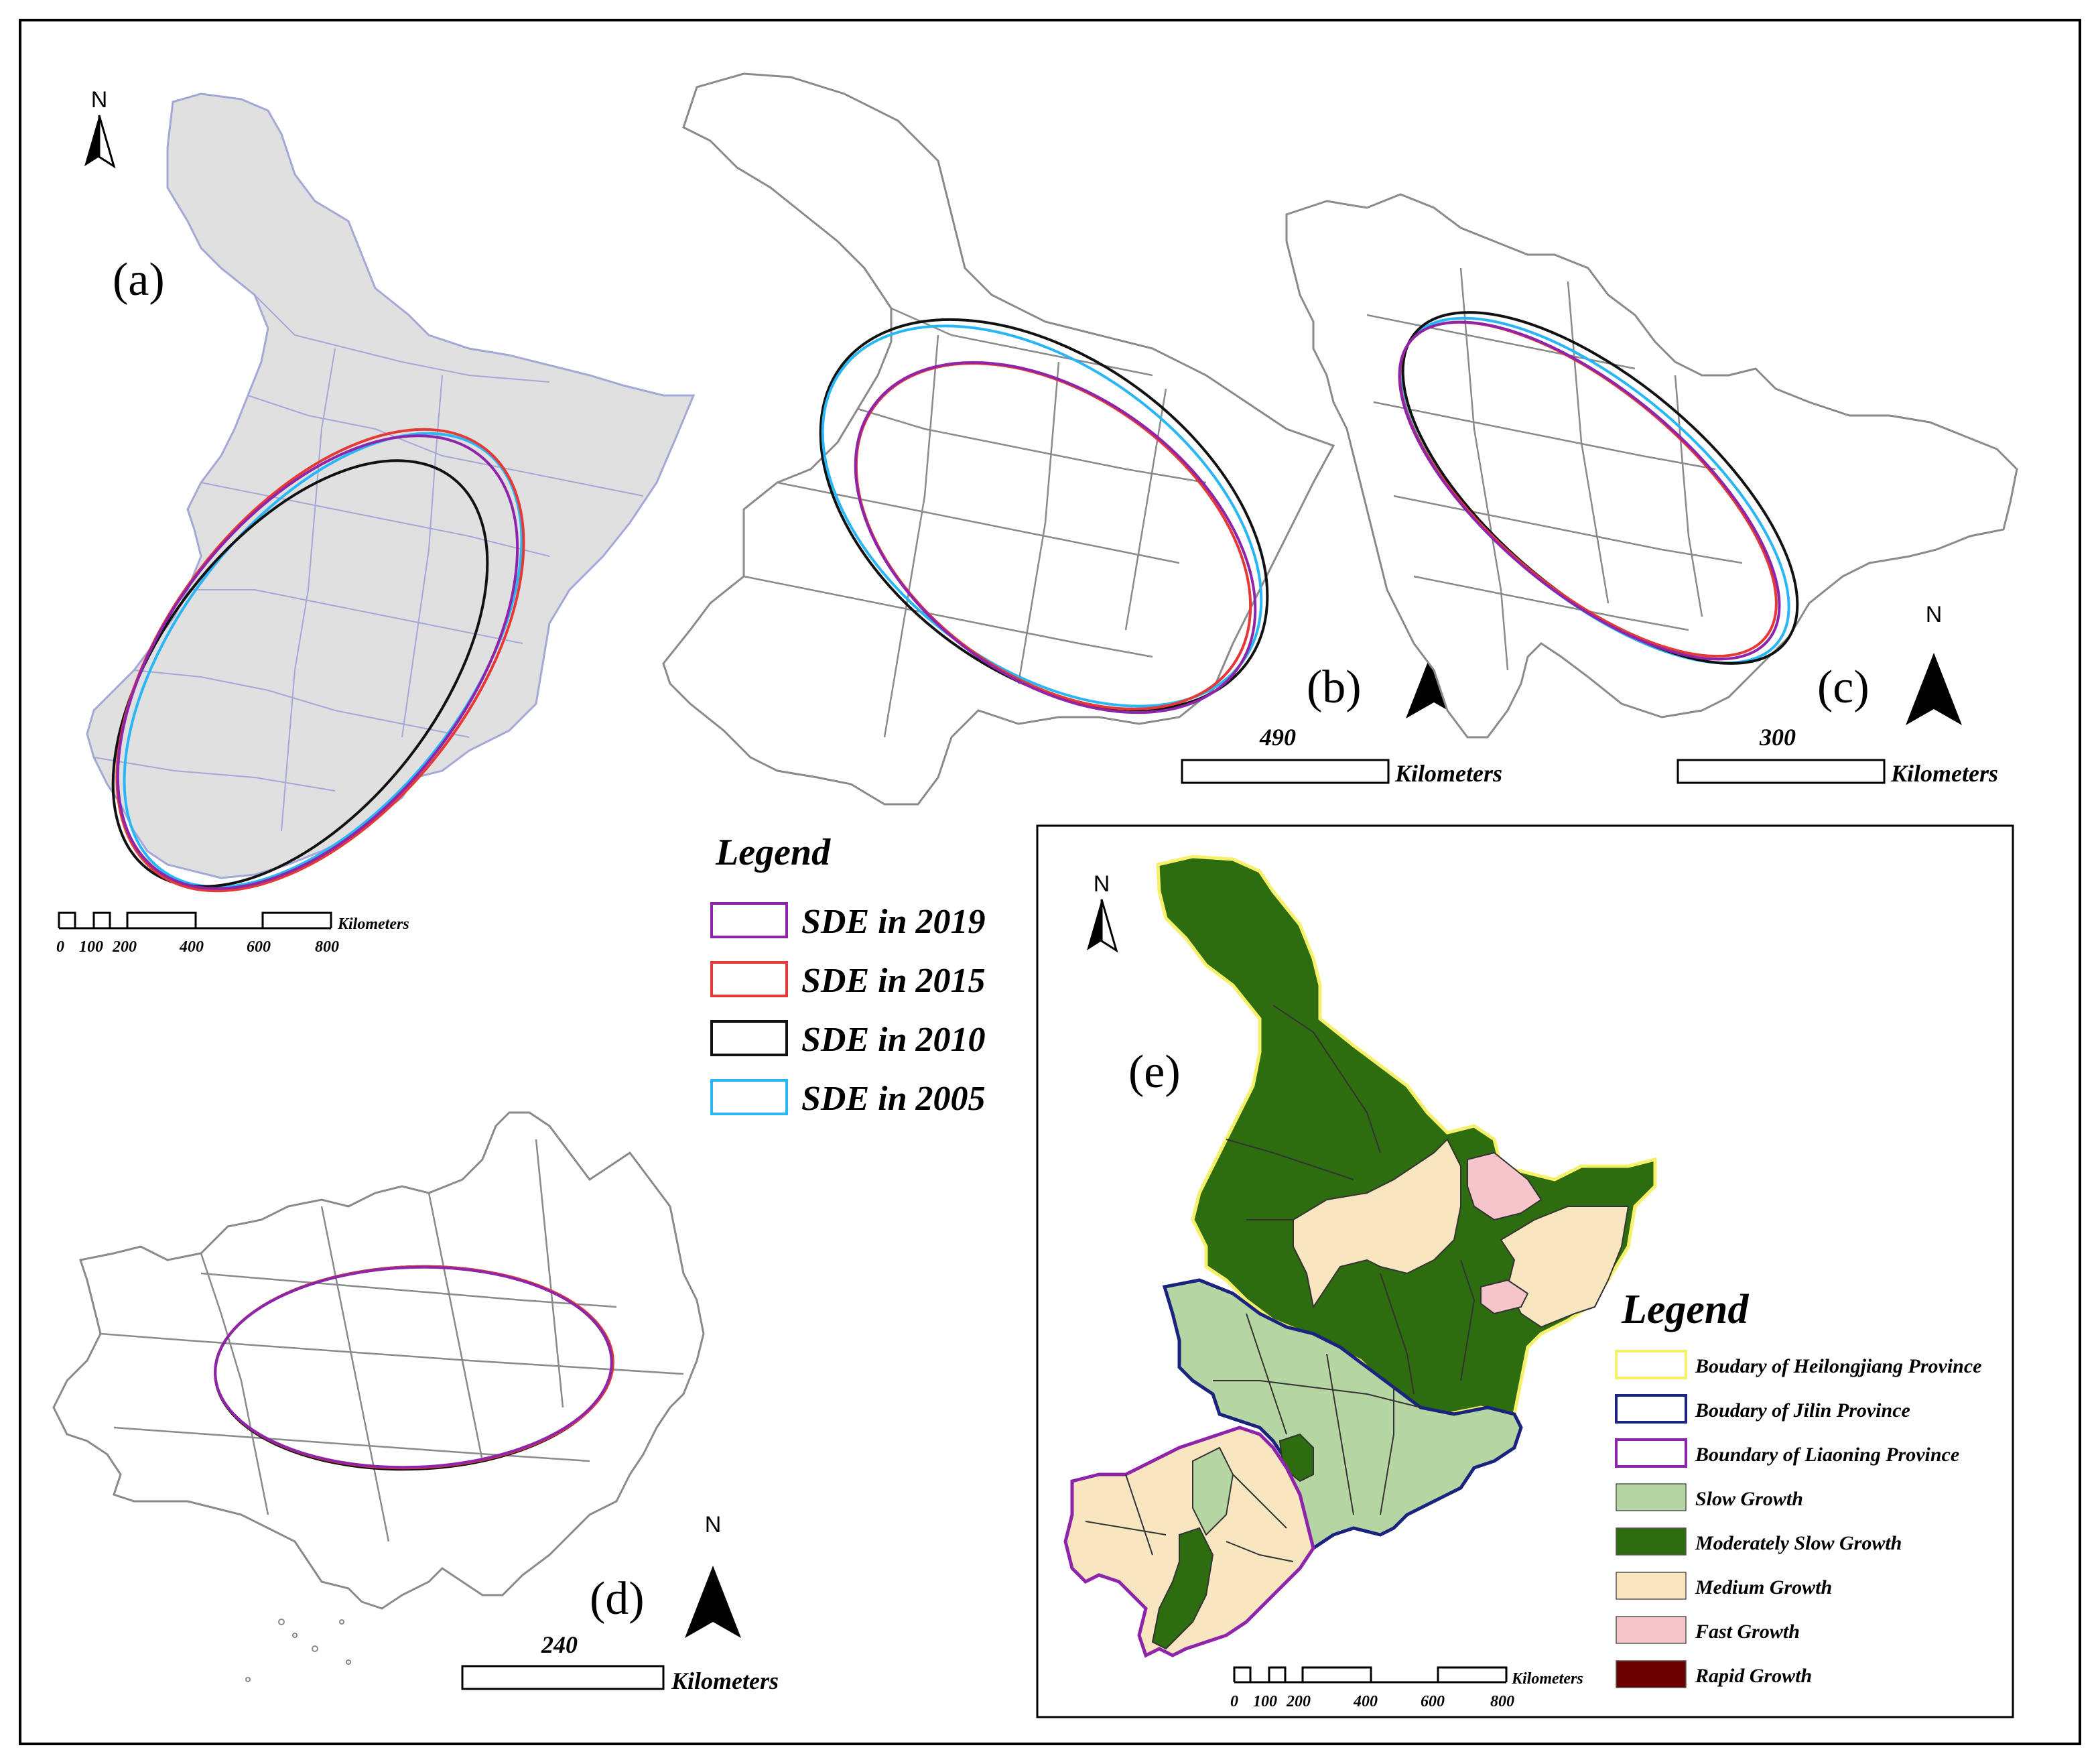 The height and width of the screenshot is (1764, 2100). I want to click on panel-e-label: (e), so click(1154, 1072).